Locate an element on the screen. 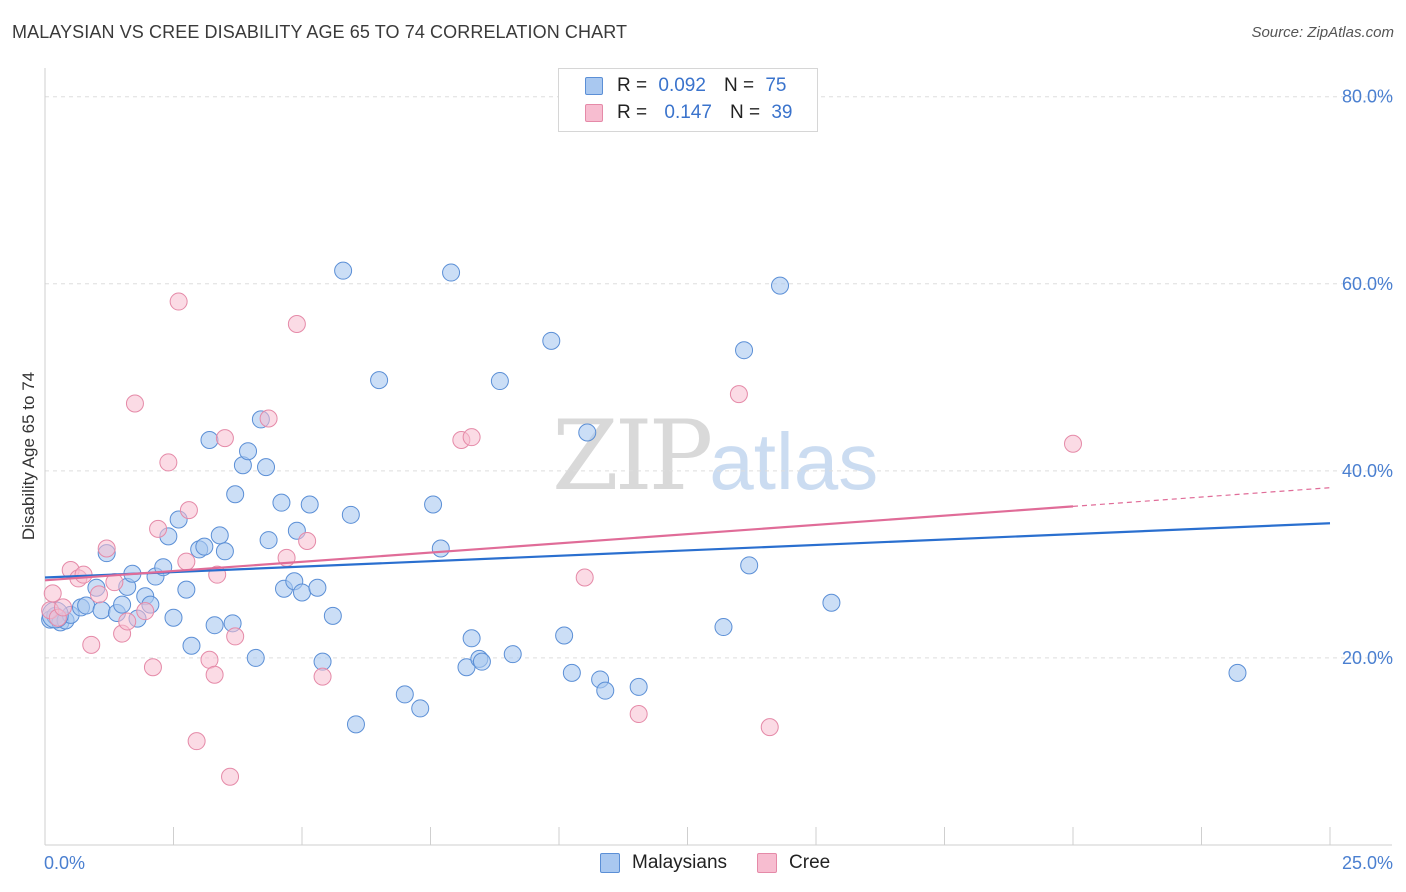  r-value: 0.147 is located at coordinates (688, 112).